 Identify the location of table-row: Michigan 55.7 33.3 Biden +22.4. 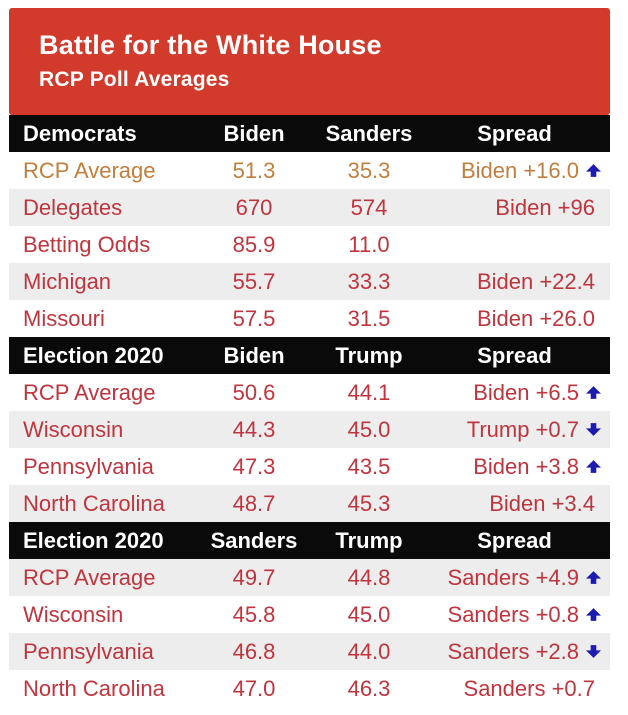
(309, 281).